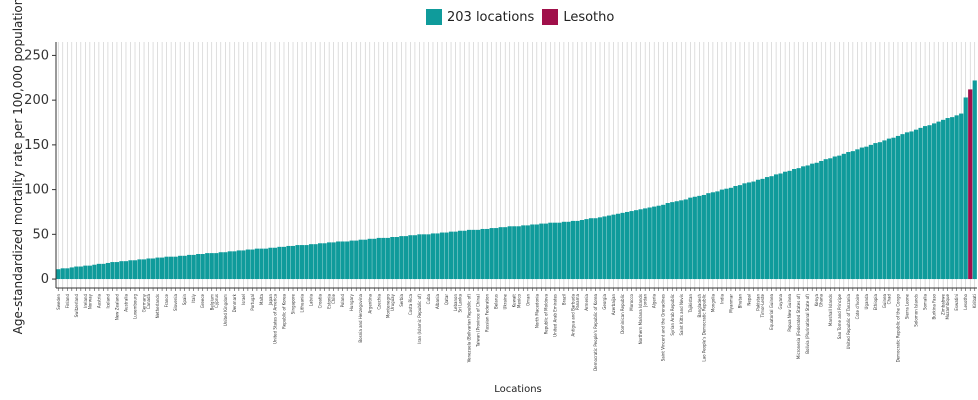 The image size is (978, 400). What do you see at coordinates (446, 300) in the screenshot?
I see `x-tick-label: Qatar` at bounding box center [446, 300].